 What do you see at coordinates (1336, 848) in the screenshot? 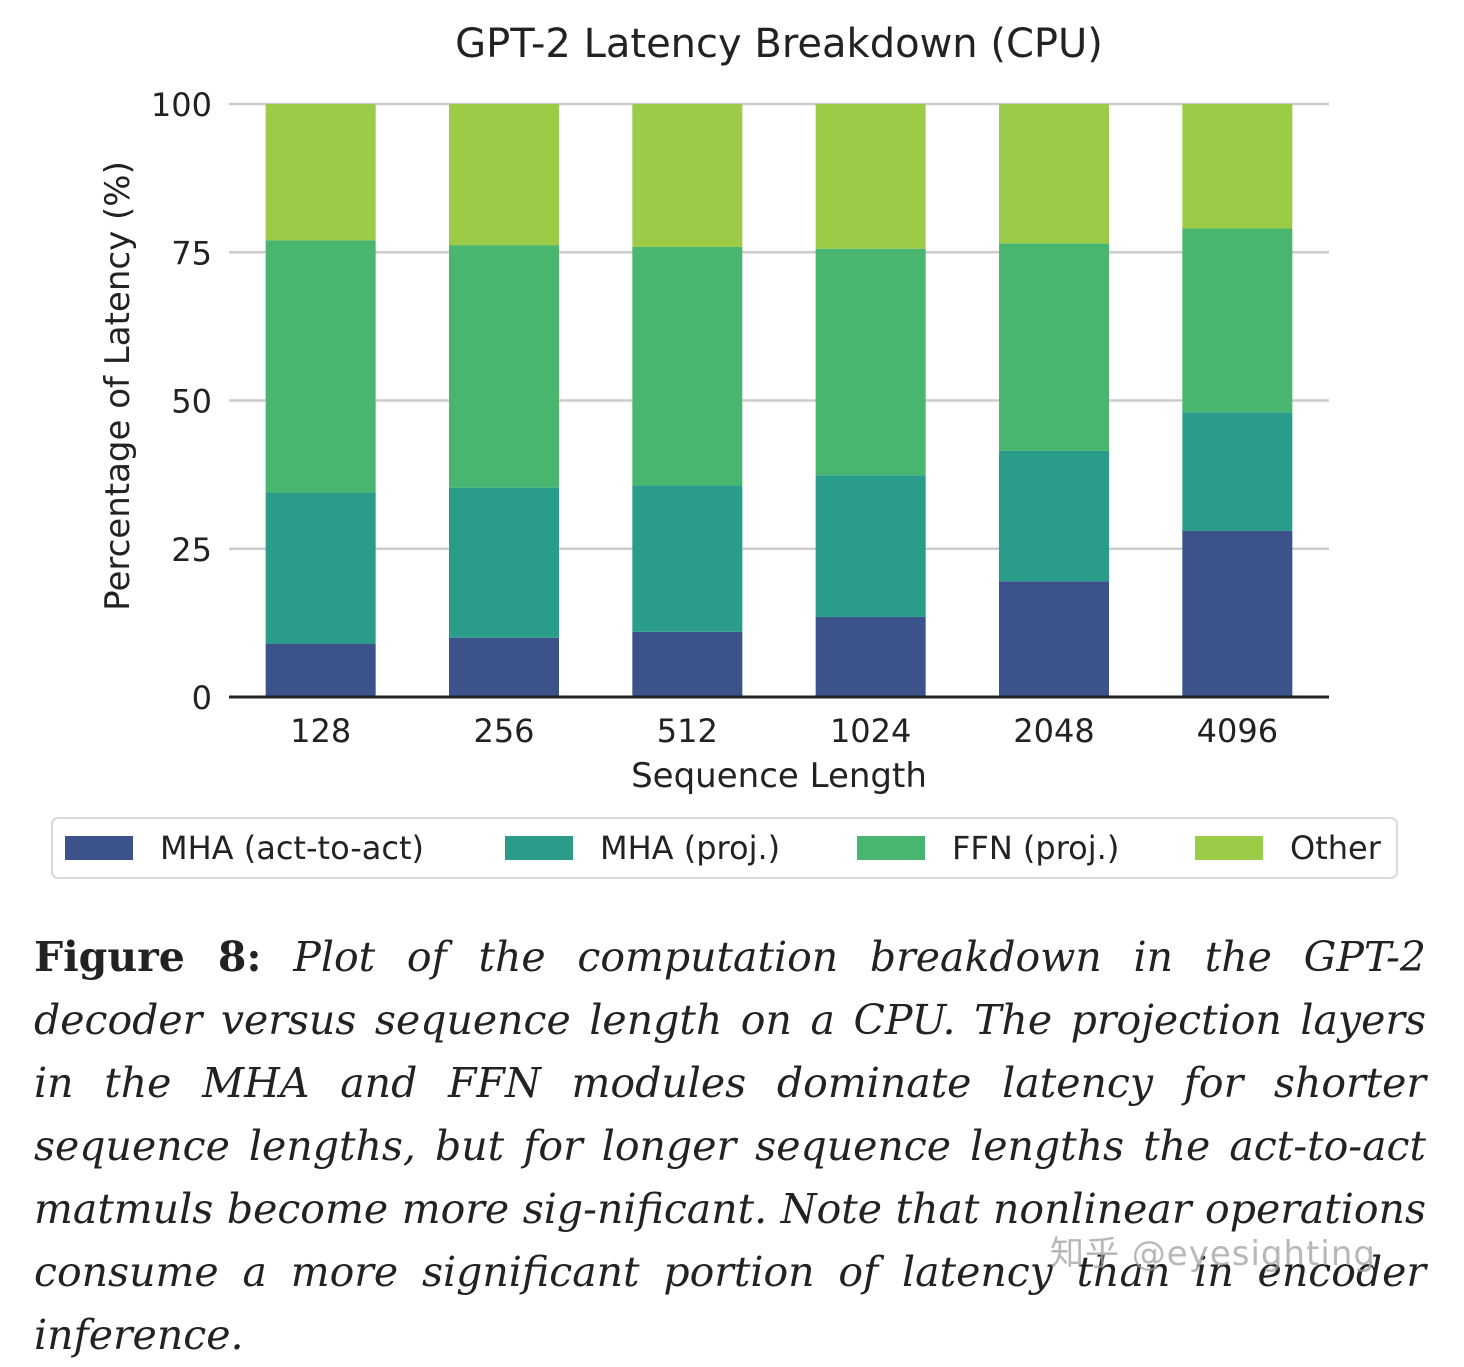
I see `legend-label: Other` at bounding box center [1336, 848].